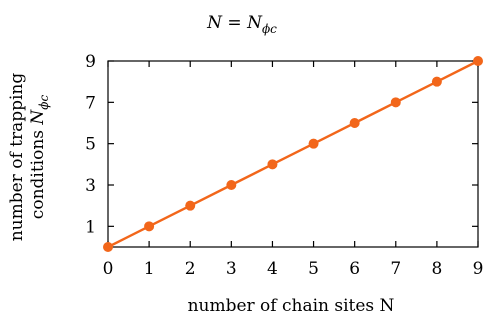  Describe the element at coordinates (90, 145) in the screenshot. I see `y-tick-label: 5` at that location.